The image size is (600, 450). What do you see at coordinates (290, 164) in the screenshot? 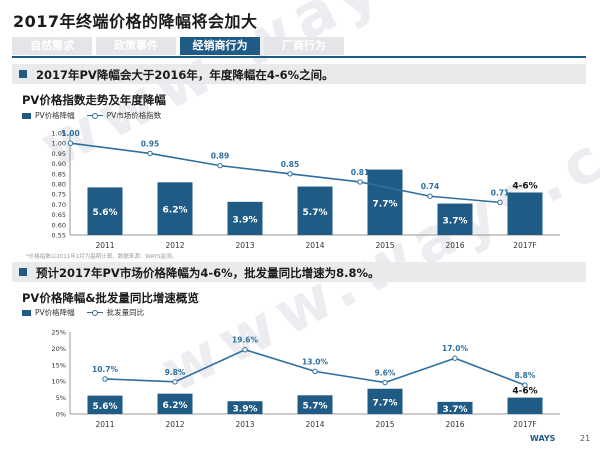
I see `line-data-label: 0.85` at bounding box center [290, 164].